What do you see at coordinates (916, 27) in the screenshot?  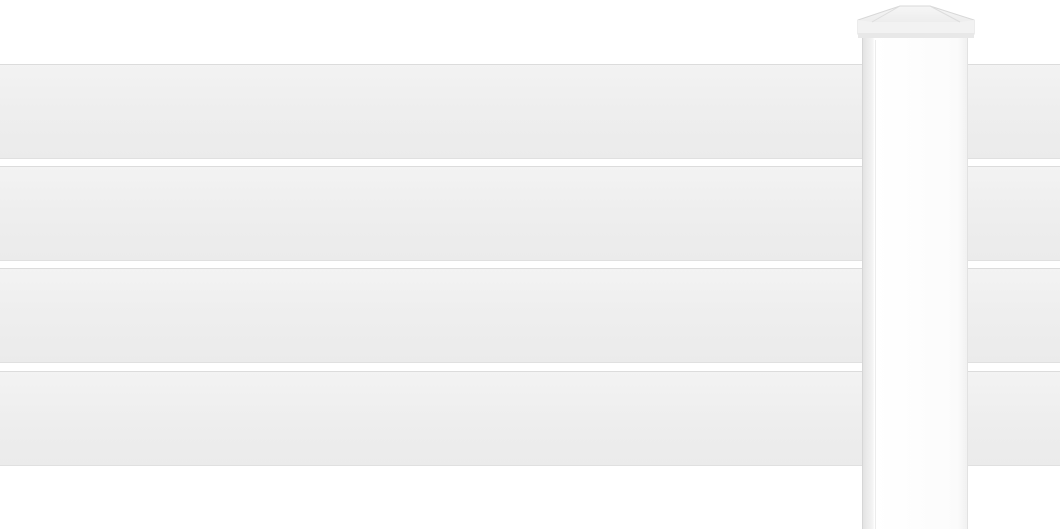 I see `cap-face` at bounding box center [916, 27].